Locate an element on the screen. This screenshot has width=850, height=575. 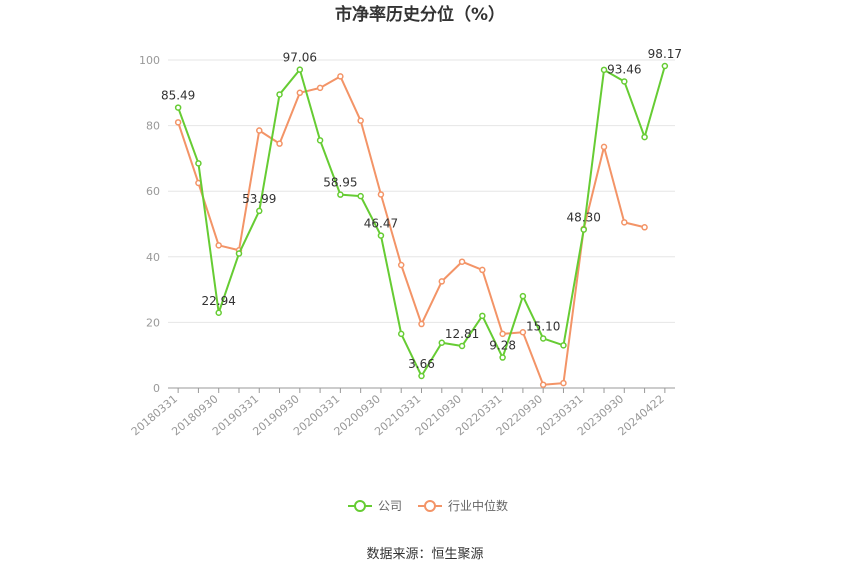
y-tick-label: 20 is located at coordinates (153, 322).